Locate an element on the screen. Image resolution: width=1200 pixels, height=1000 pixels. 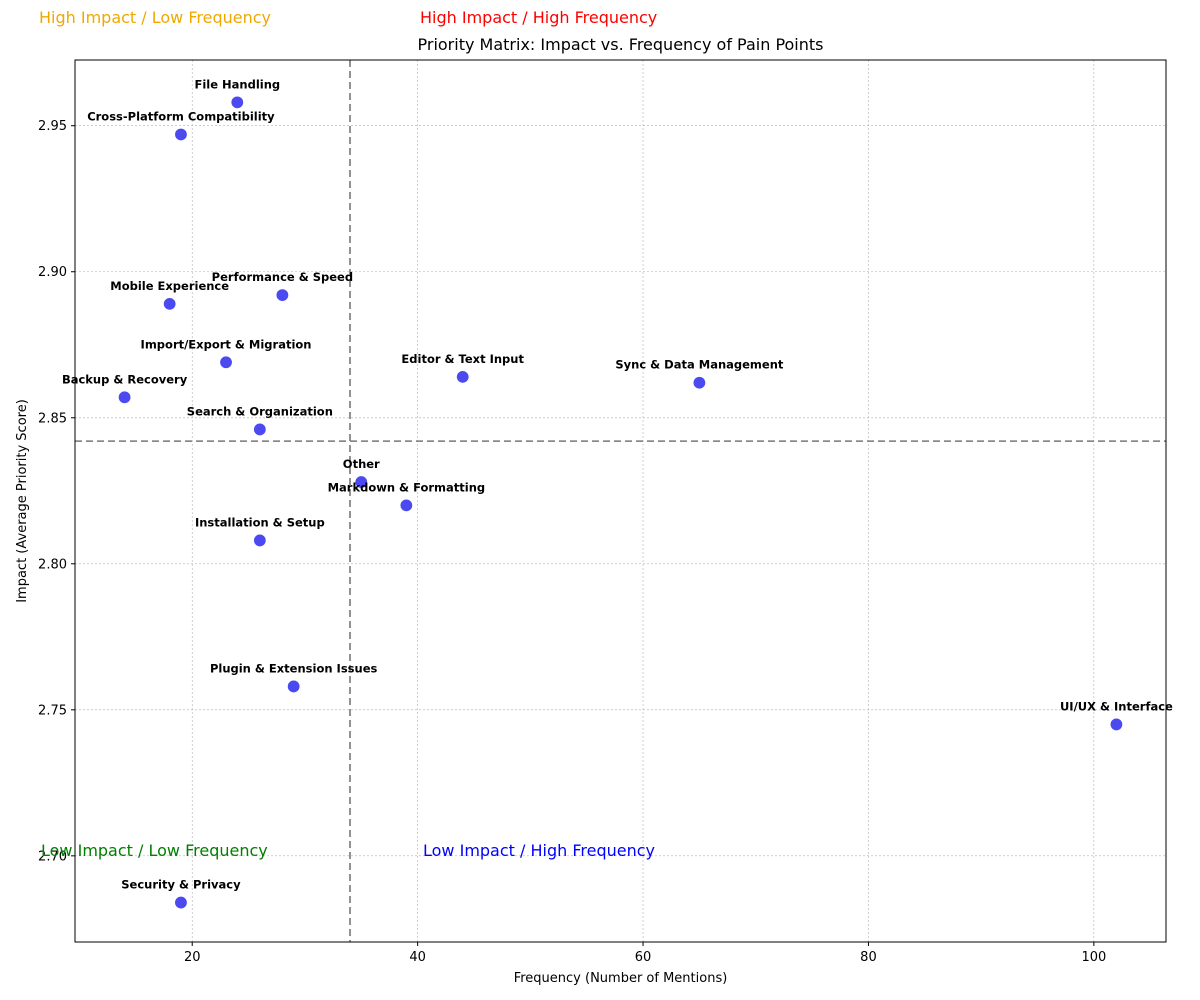
y-tick-label: 2.70 is located at coordinates (52, 856).